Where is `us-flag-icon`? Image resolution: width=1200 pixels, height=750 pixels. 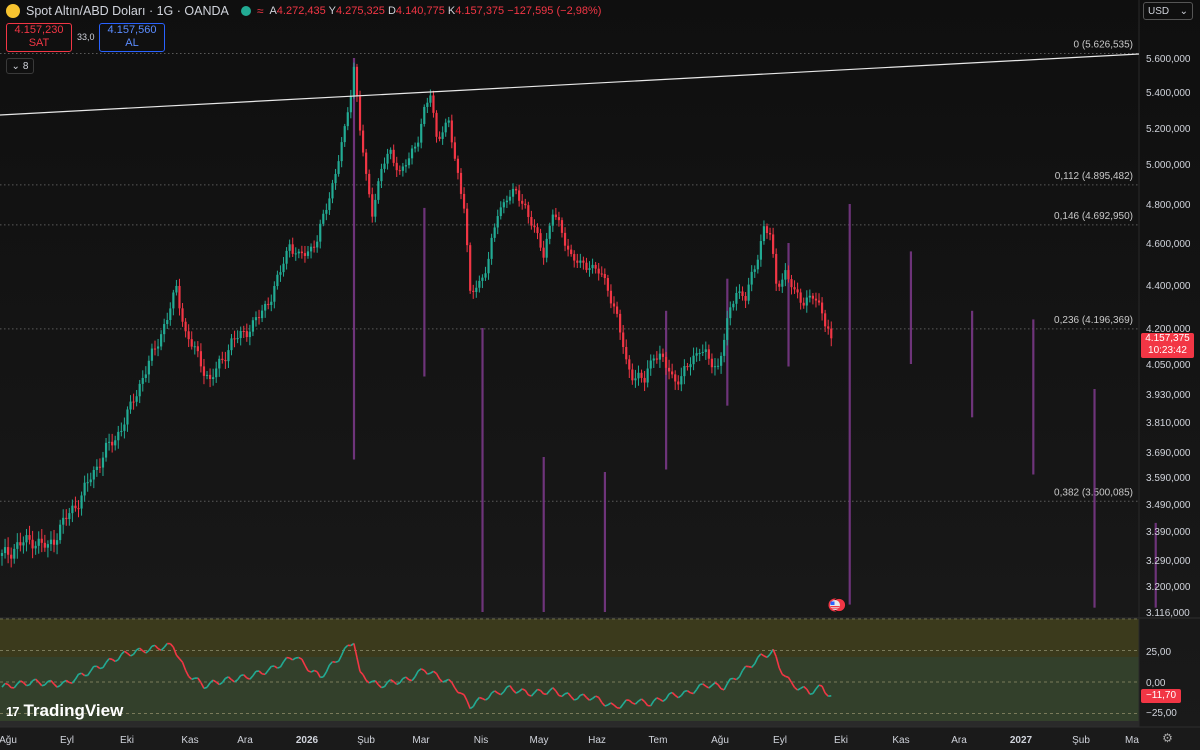
us-flag-icon is located at coordinates (838, 605).